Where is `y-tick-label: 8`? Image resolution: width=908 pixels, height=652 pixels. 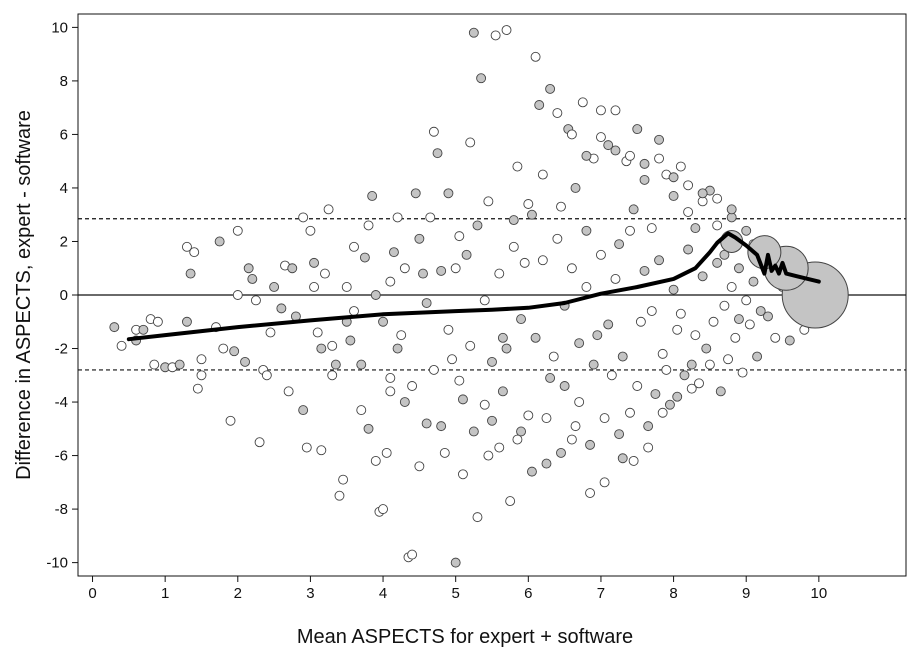
y-tick-label: 8 is located at coordinates (64, 81).